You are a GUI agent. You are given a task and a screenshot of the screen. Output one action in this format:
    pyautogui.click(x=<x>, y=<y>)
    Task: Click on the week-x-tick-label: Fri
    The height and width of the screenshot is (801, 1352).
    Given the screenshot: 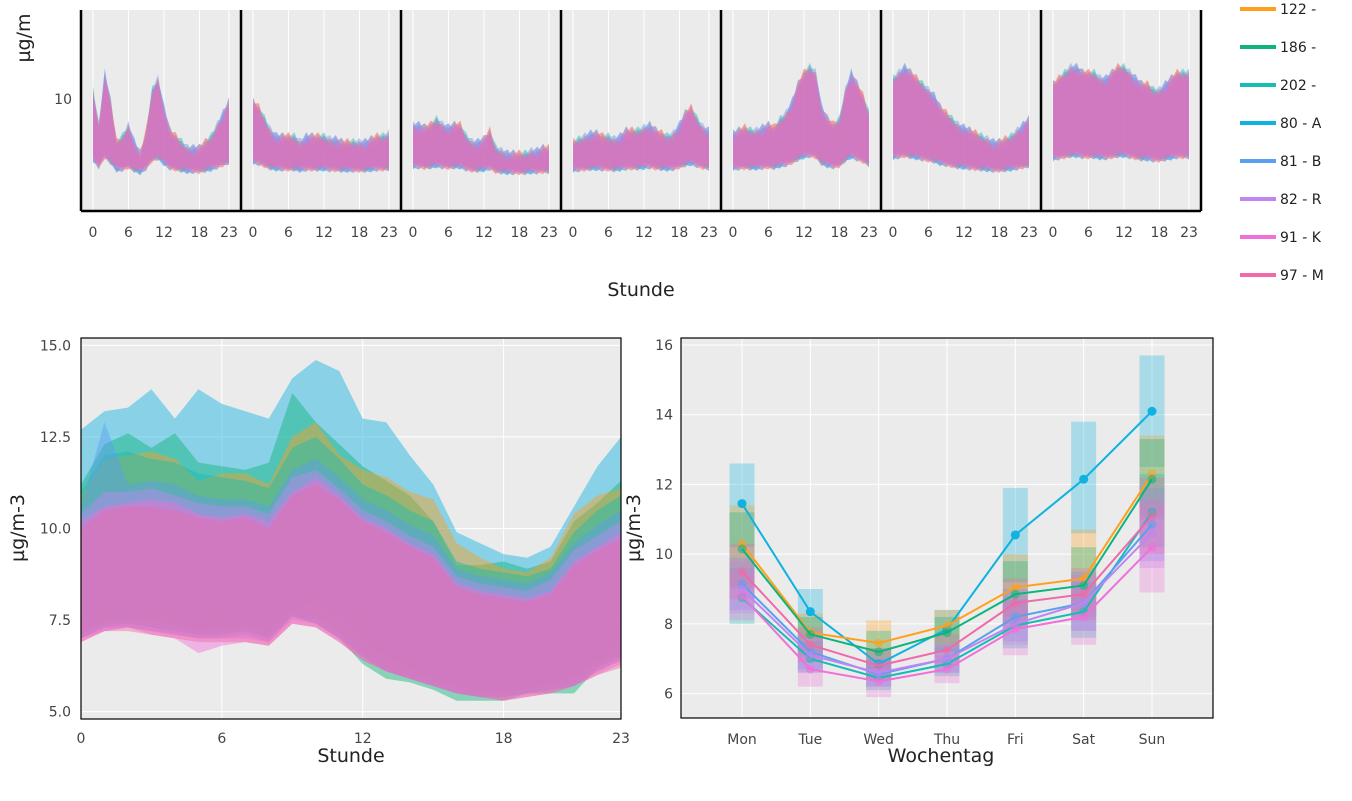 What is the action you would take?
    pyautogui.click(x=1015, y=740)
    